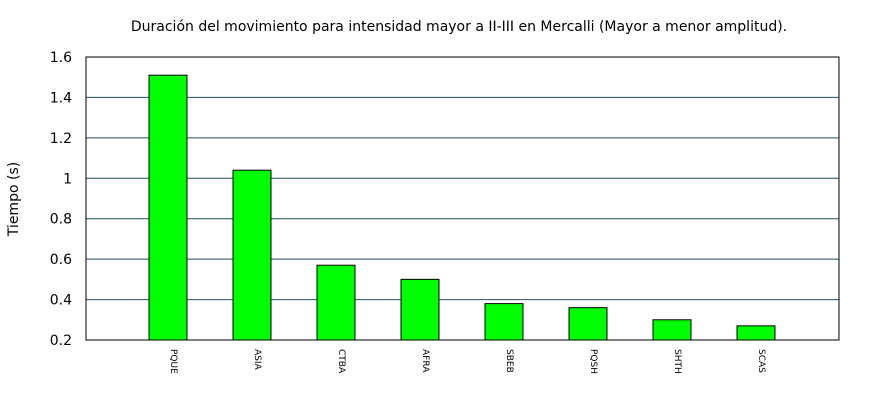 This screenshot has width=870, height=405. Describe the element at coordinates (677, 361) in the screenshot. I see `x-tick-label: SHTH` at that location.